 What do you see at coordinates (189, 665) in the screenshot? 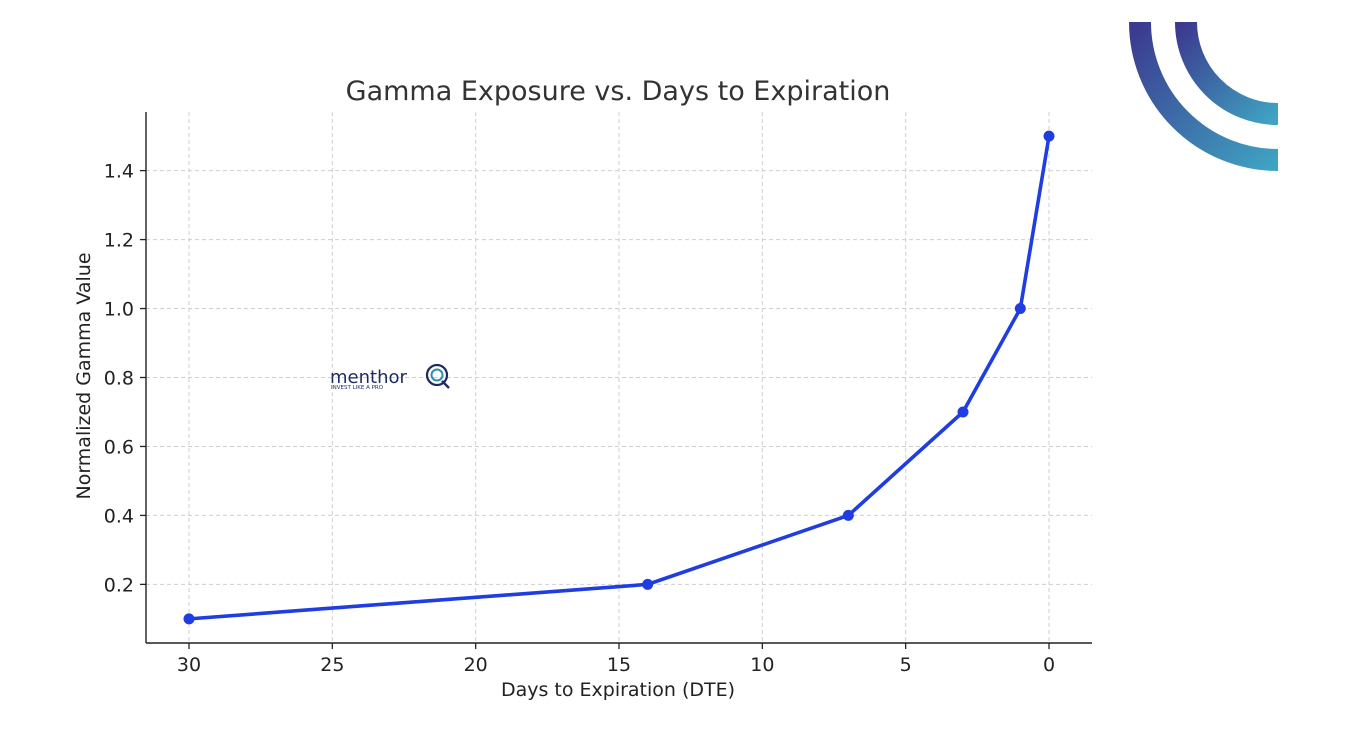
I see `x-tick-label: 30` at bounding box center [189, 665].